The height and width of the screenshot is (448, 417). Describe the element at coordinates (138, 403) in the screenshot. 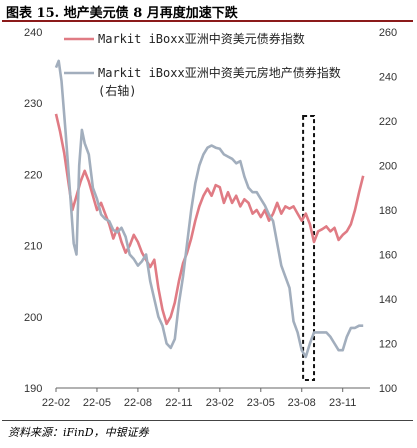

I see `x-tick-label: 22-08` at that location.